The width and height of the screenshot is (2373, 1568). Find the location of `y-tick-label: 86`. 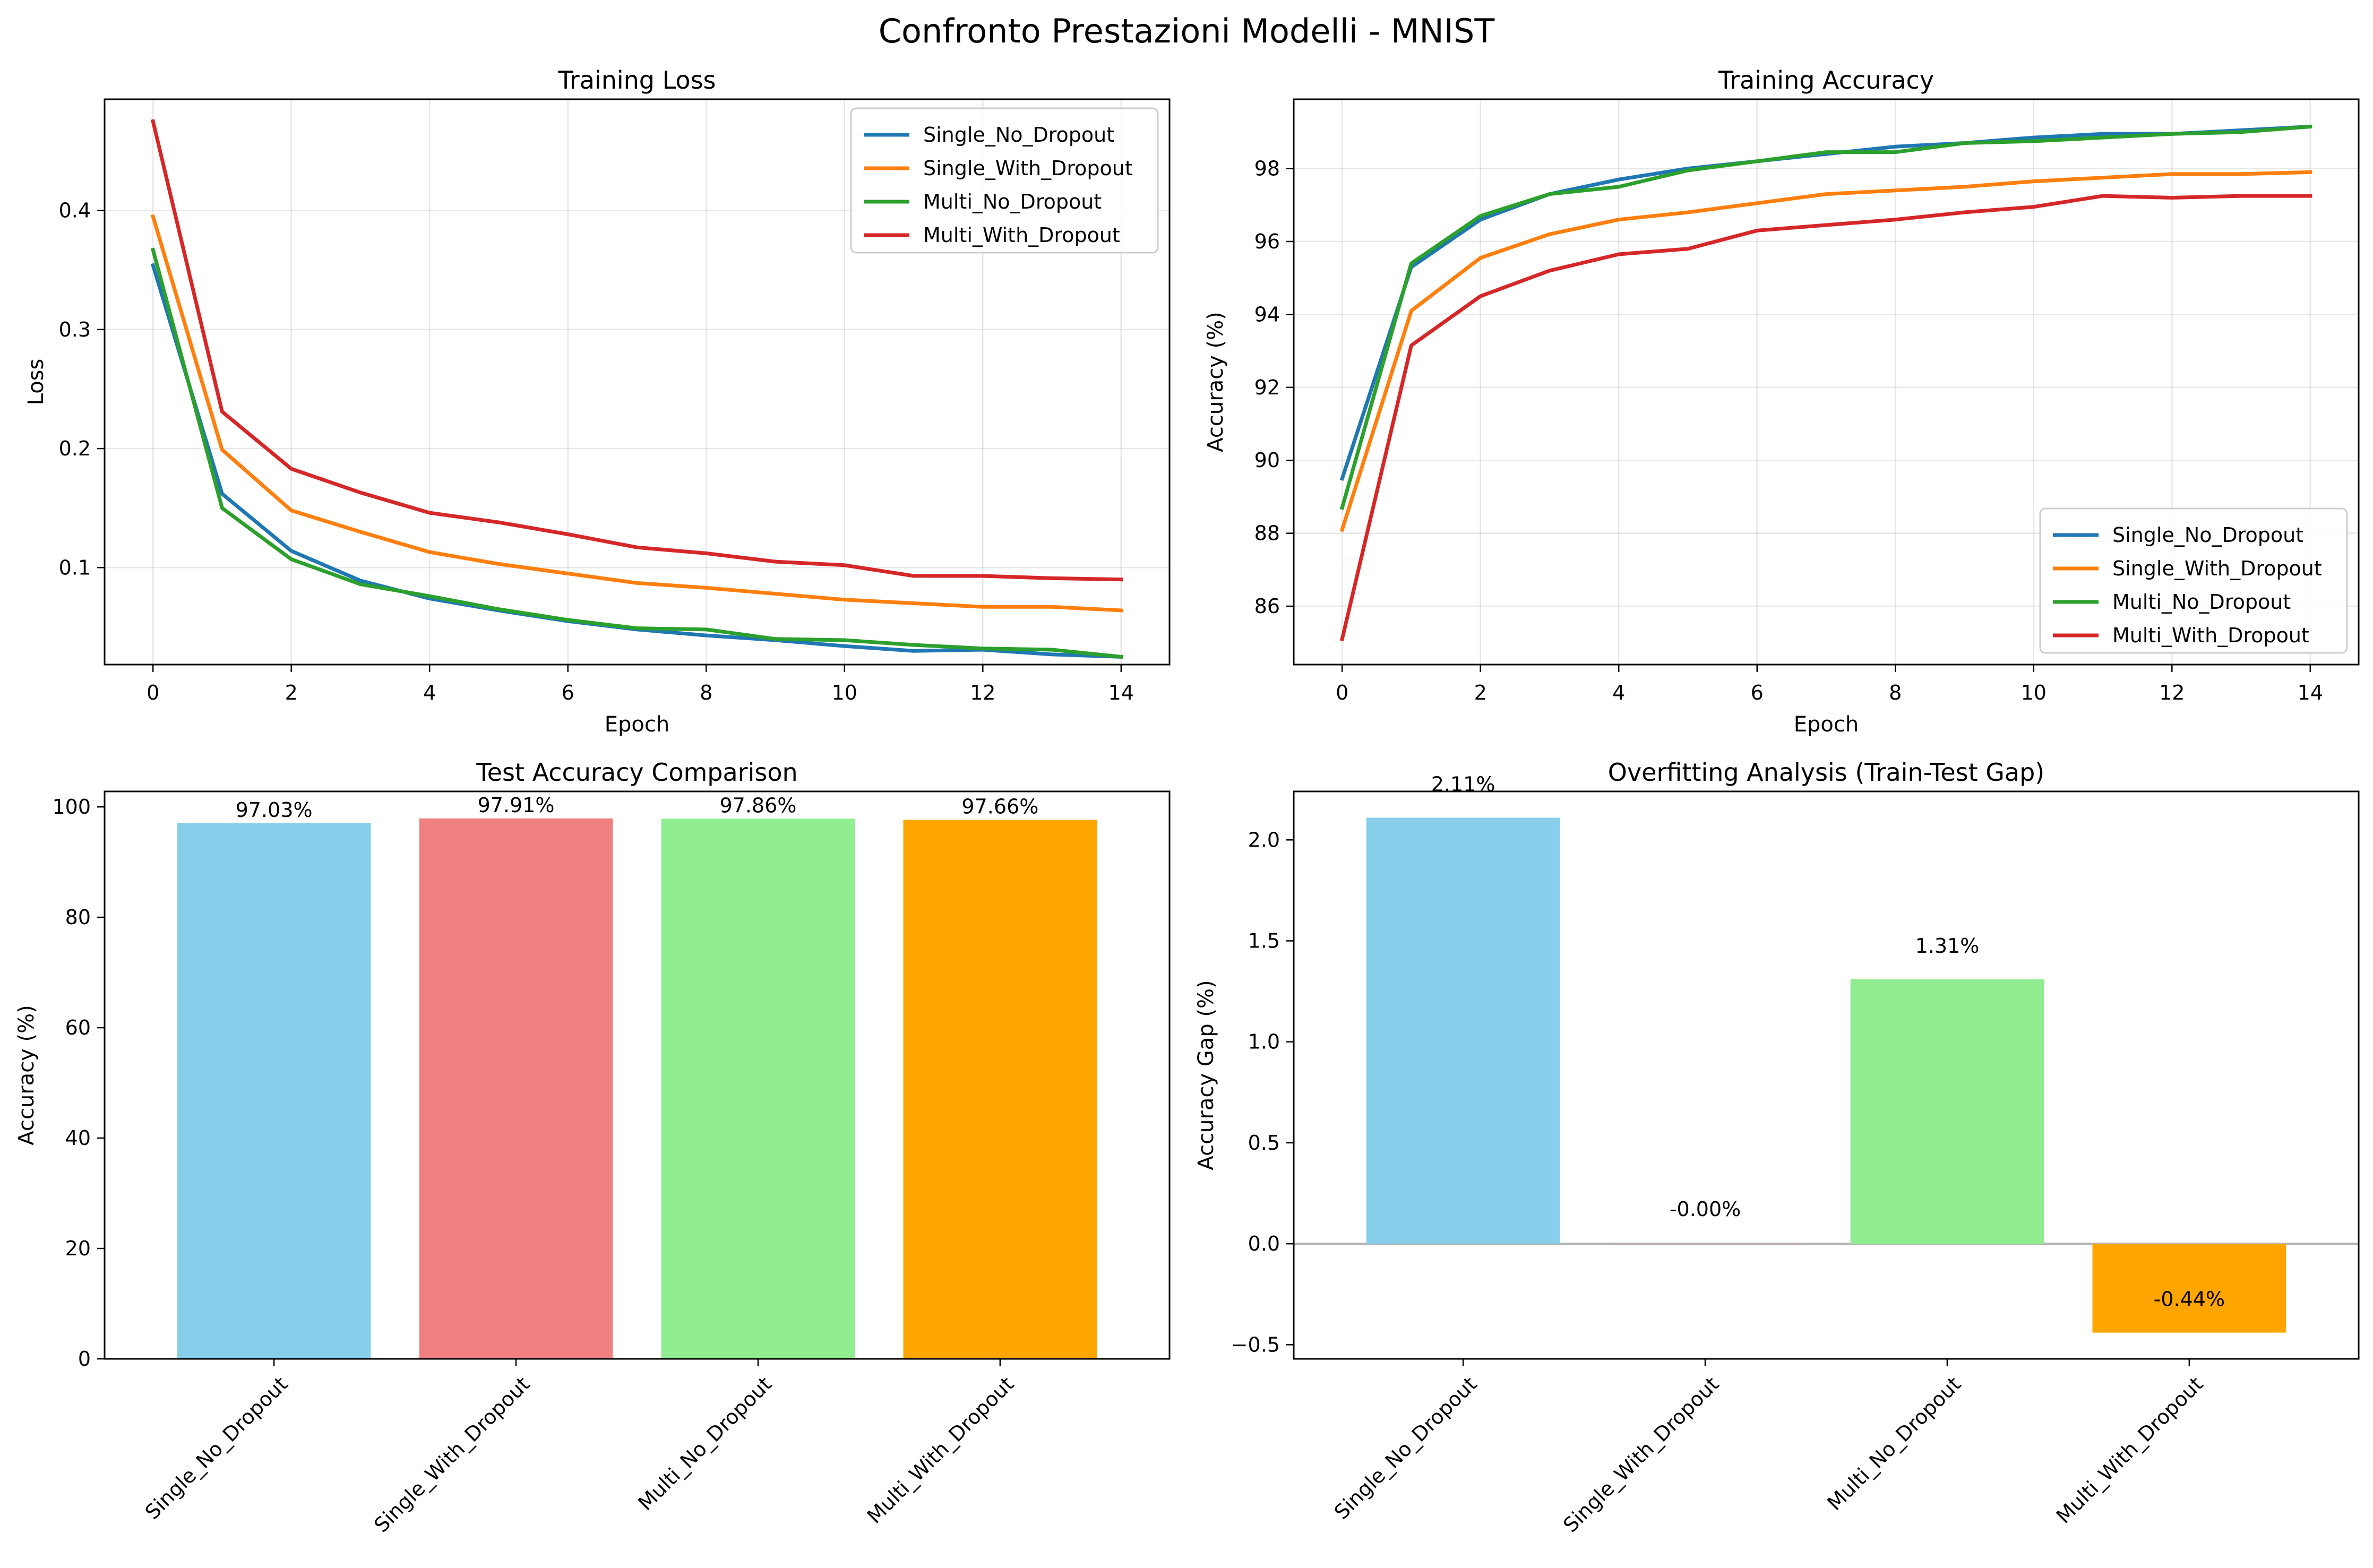

y-tick-label: 86 is located at coordinates (1267, 606).